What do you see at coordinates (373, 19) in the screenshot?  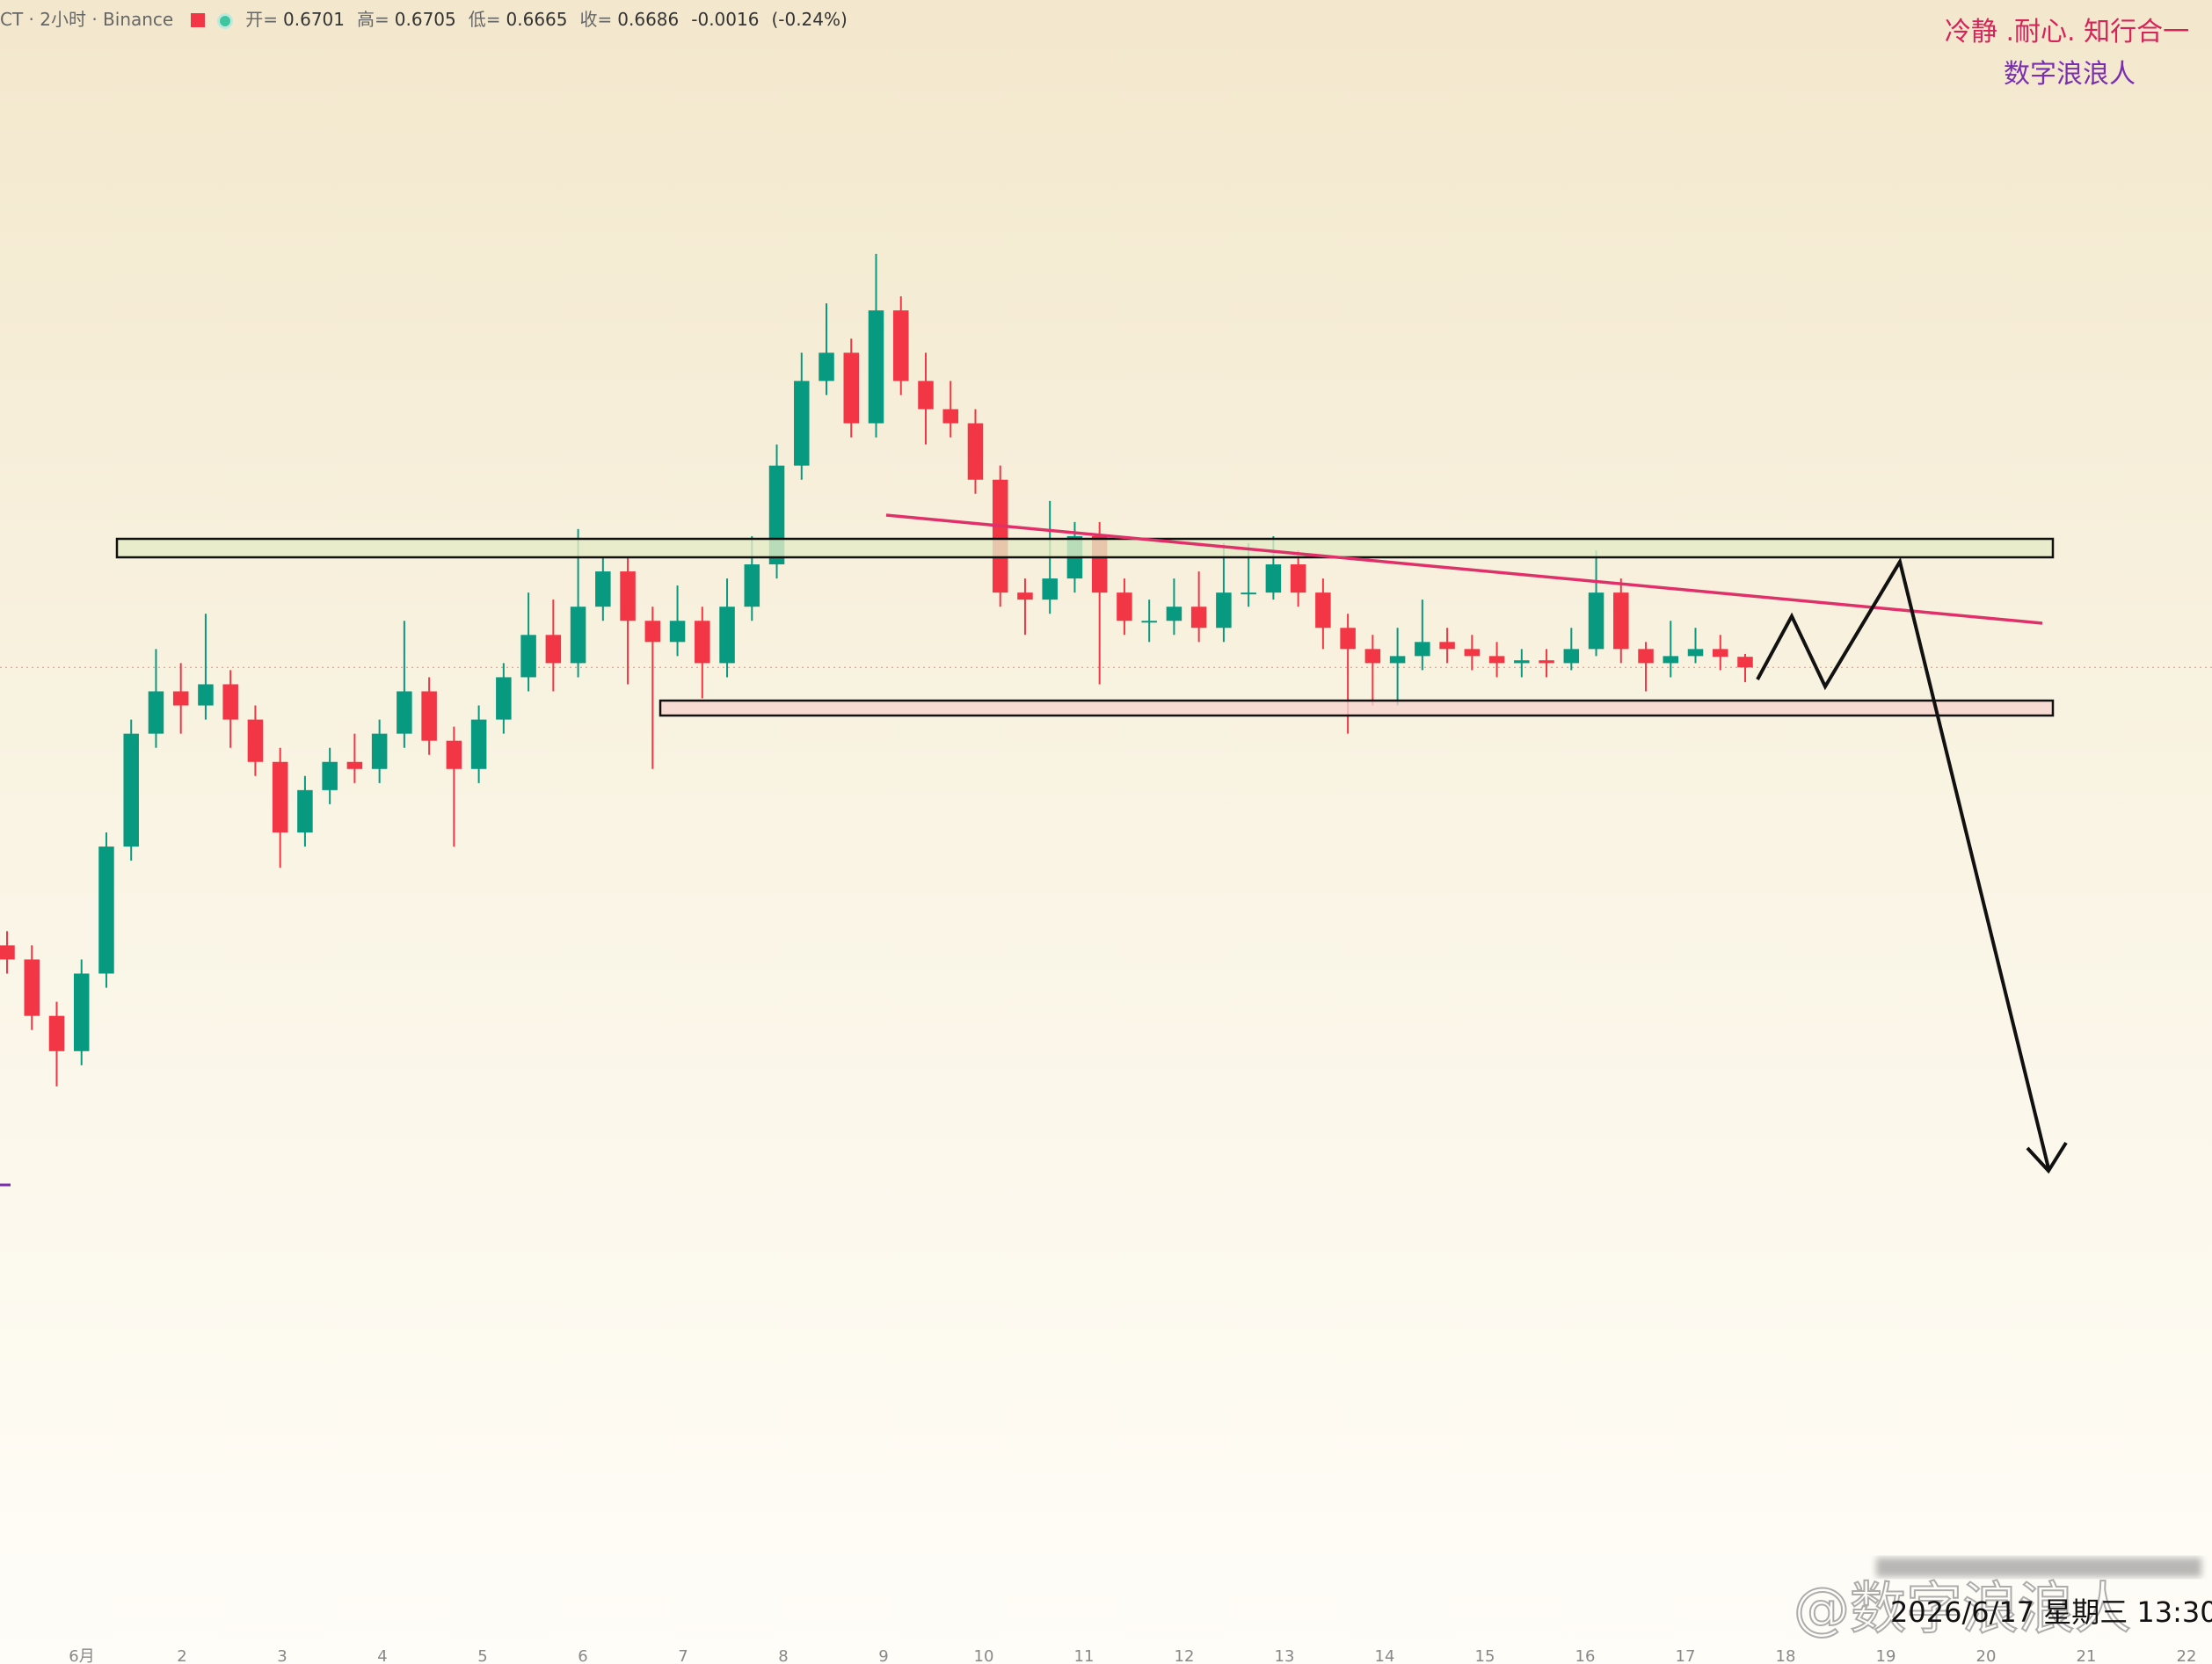 I see `high-label: 高=` at bounding box center [373, 19].